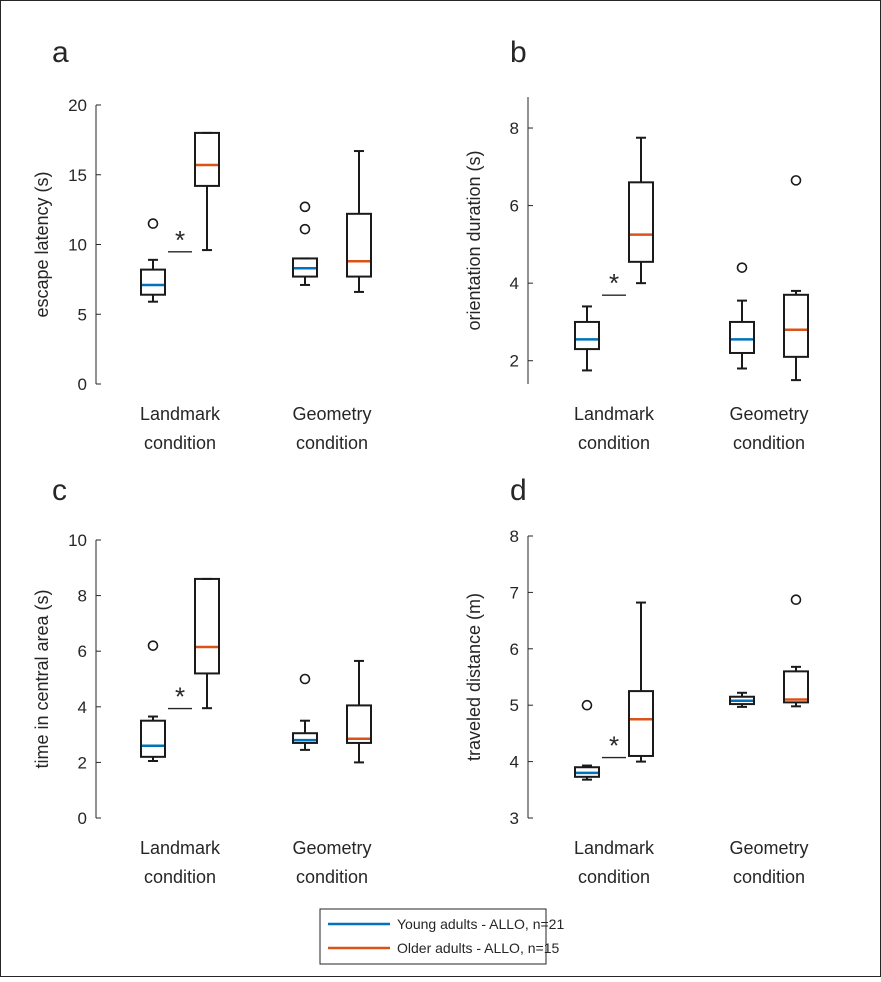 This screenshot has height=982, width=881. Describe the element at coordinates (474, 677) in the screenshot. I see `y-axis-label: traveled distance (m)` at that location.